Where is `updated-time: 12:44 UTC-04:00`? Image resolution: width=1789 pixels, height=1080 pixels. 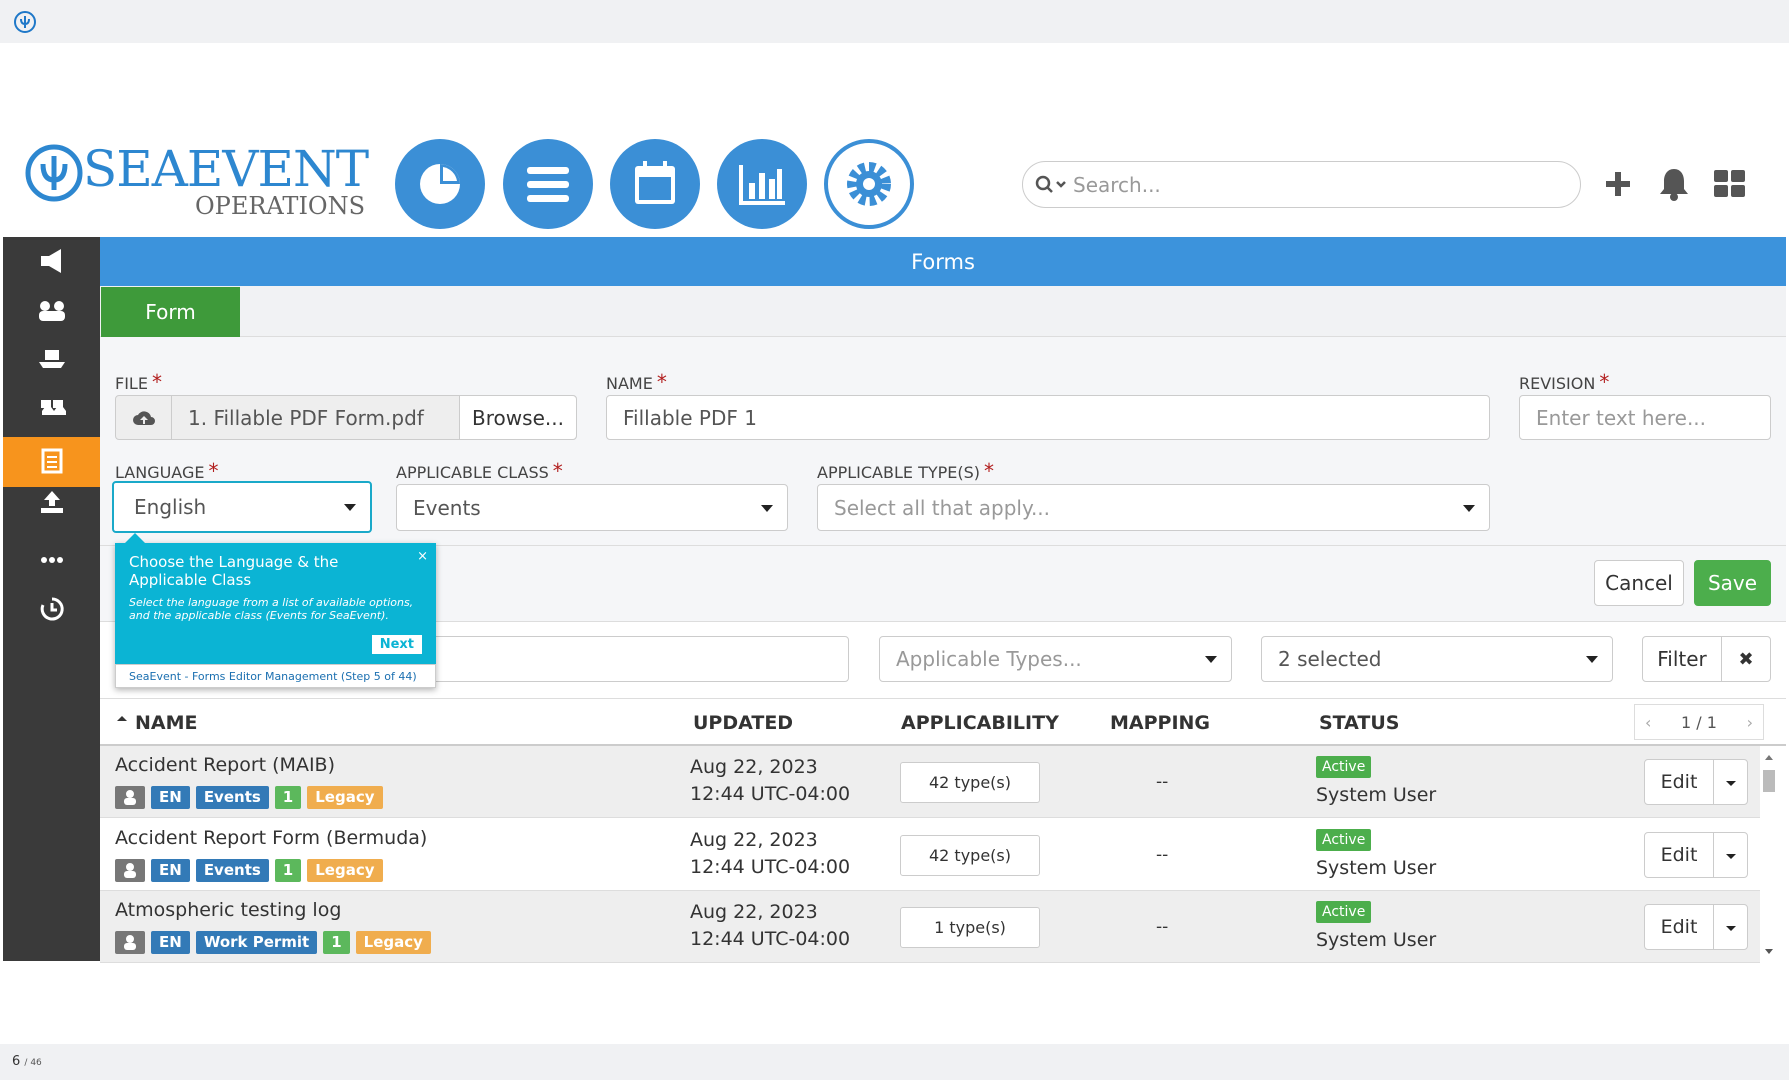
updated-time: 12:44 UTC-04:00 is located at coordinates (770, 866).